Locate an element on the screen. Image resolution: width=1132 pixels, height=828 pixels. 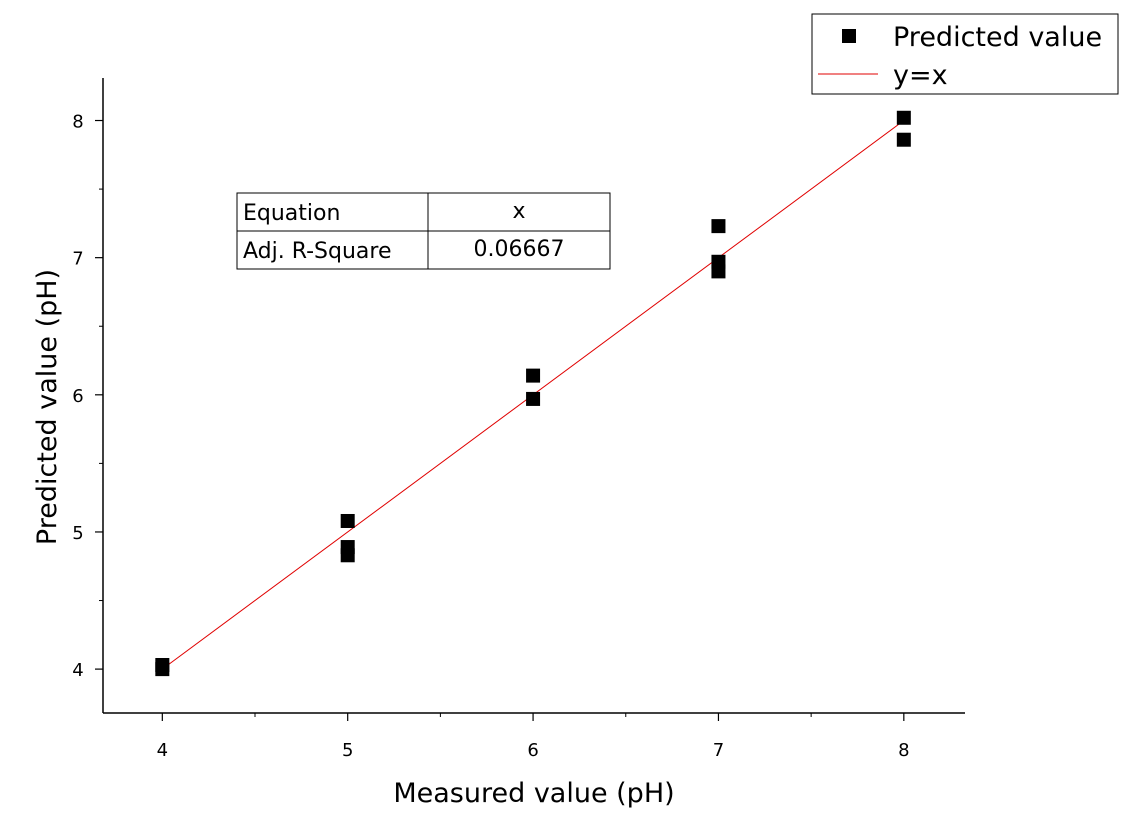
table-row-label: Equation is located at coordinates (291, 213).